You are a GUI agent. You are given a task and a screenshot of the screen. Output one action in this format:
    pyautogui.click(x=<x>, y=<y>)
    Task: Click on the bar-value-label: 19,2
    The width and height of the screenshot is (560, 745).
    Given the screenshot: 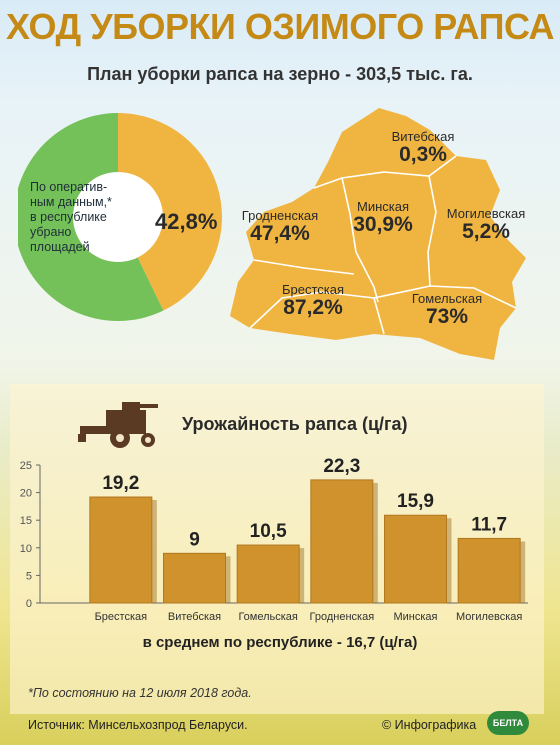 What is the action you would take?
    pyautogui.click(x=120, y=483)
    